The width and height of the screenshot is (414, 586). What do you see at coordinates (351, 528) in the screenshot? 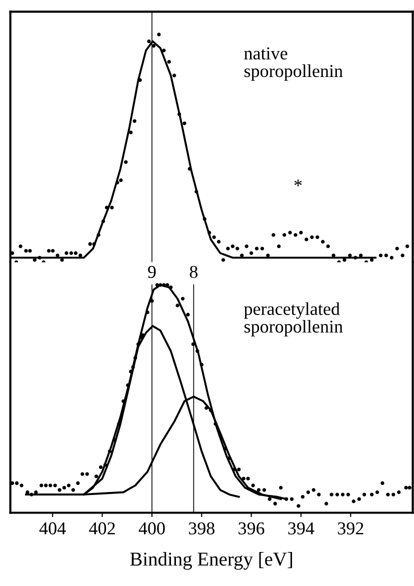
I see `x-tick-label: 392` at bounding box center [351, 528].